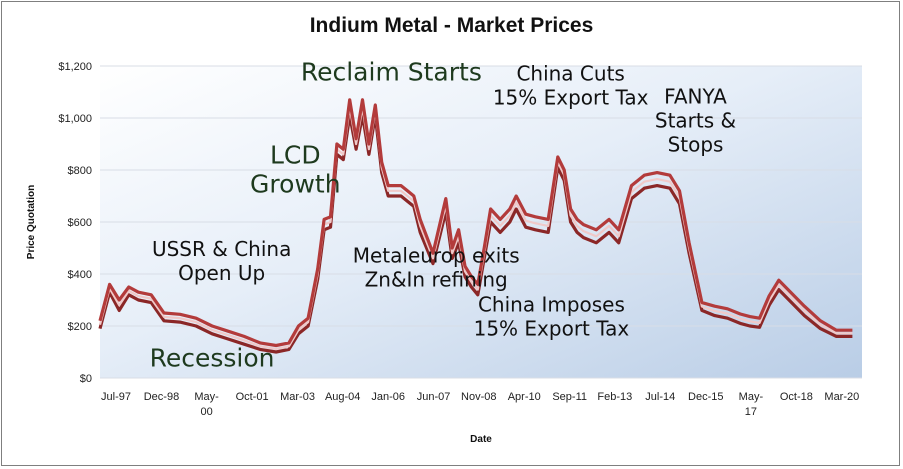 This screenshot has height=469, width=903. What do you see at coordinates (116, 397) in the screenshot?
I see `x-tick-label: Jul-97` at bounding box center [116, 397].